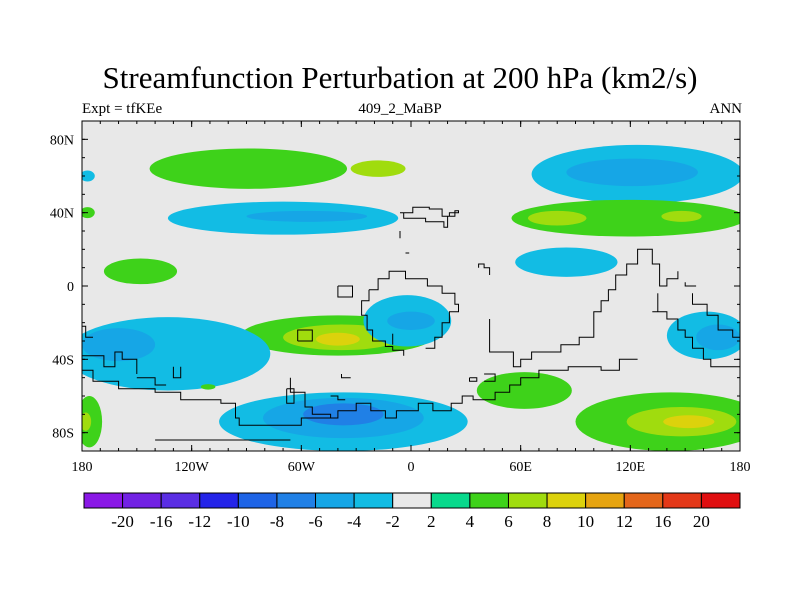 Image resolution: width=800 pixels, height=600 pixels. What do you see at coordinates (315, 521) in the screenshot?
I see `colorbar-label: -6` at bounding box center [315, 521].